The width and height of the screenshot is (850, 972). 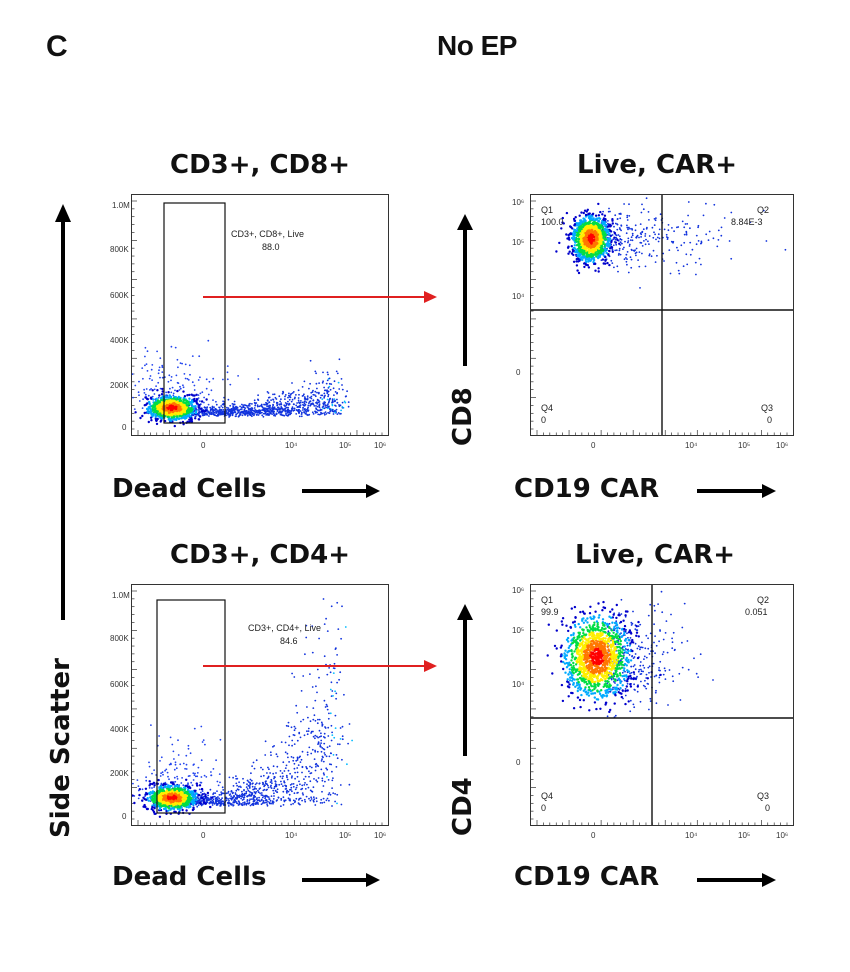 I want to click on plot2-ytick: 10⁵, so click(x=518, y=242).